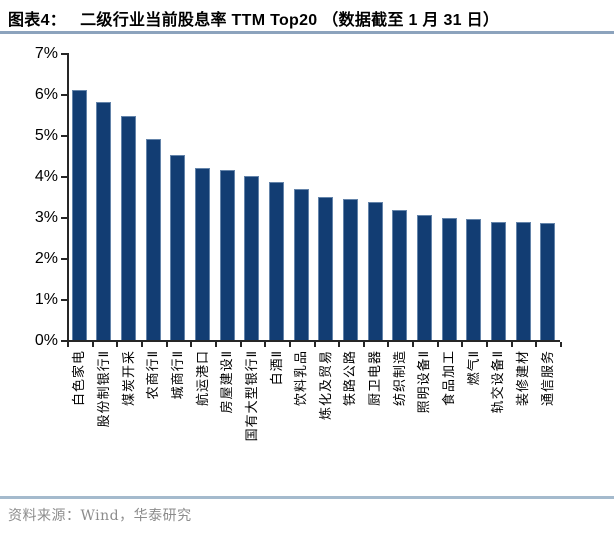  Describe the element at coordinates (227, 382) in the screenshot. I see `x-axis-category-label: 房屋建设Ⅱ` at that location.